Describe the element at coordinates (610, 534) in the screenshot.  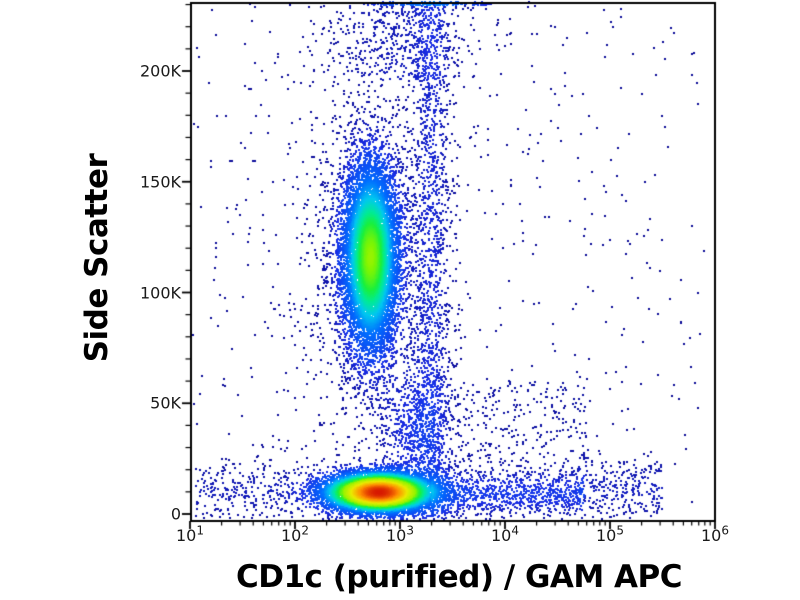
I see `x-tick-label-10e5: 10⁵` at that location.